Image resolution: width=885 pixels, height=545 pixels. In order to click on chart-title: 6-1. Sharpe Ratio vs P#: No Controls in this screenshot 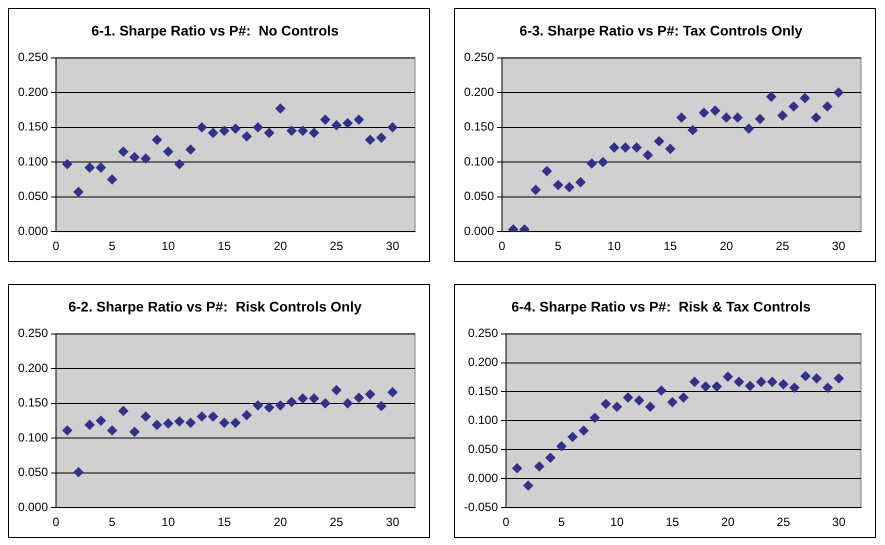, I will do `click(215, 30)`.